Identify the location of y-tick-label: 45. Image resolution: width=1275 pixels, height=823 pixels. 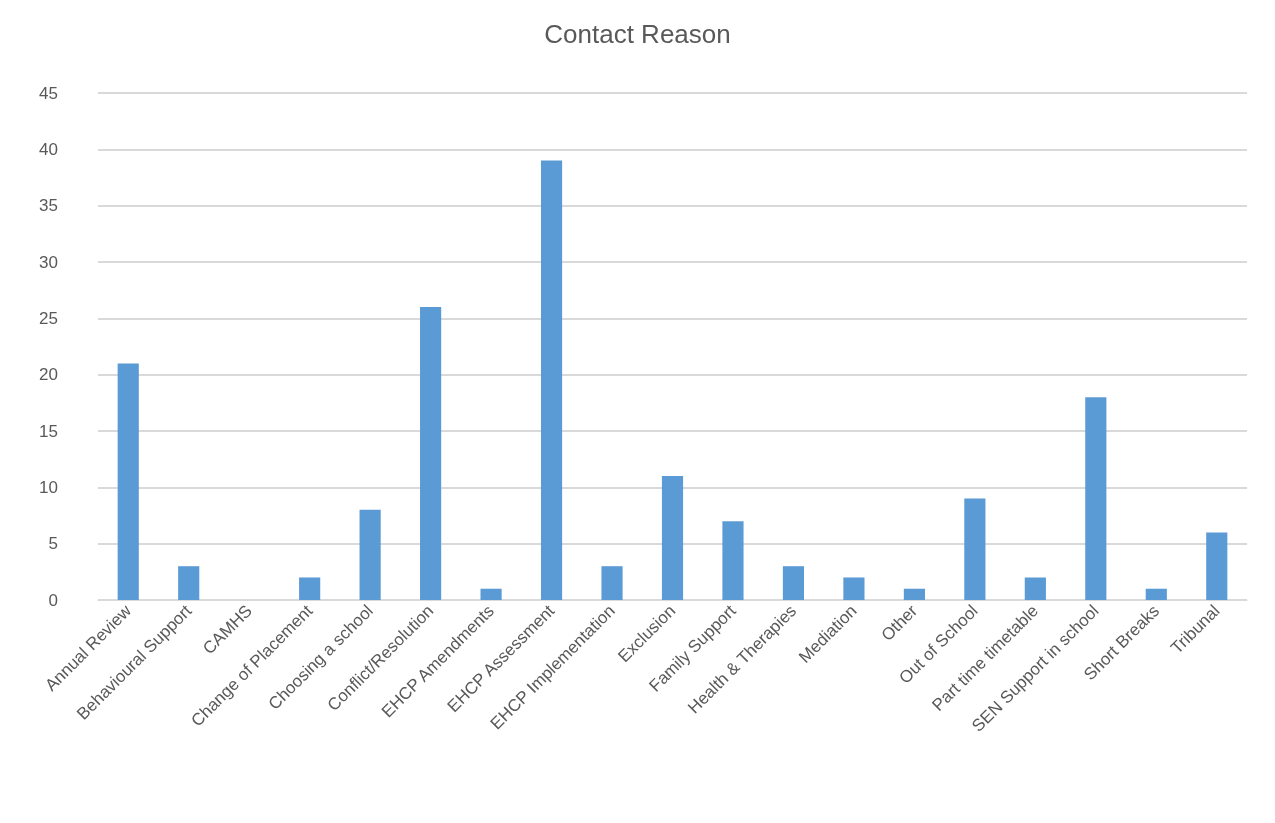
(48, 93).